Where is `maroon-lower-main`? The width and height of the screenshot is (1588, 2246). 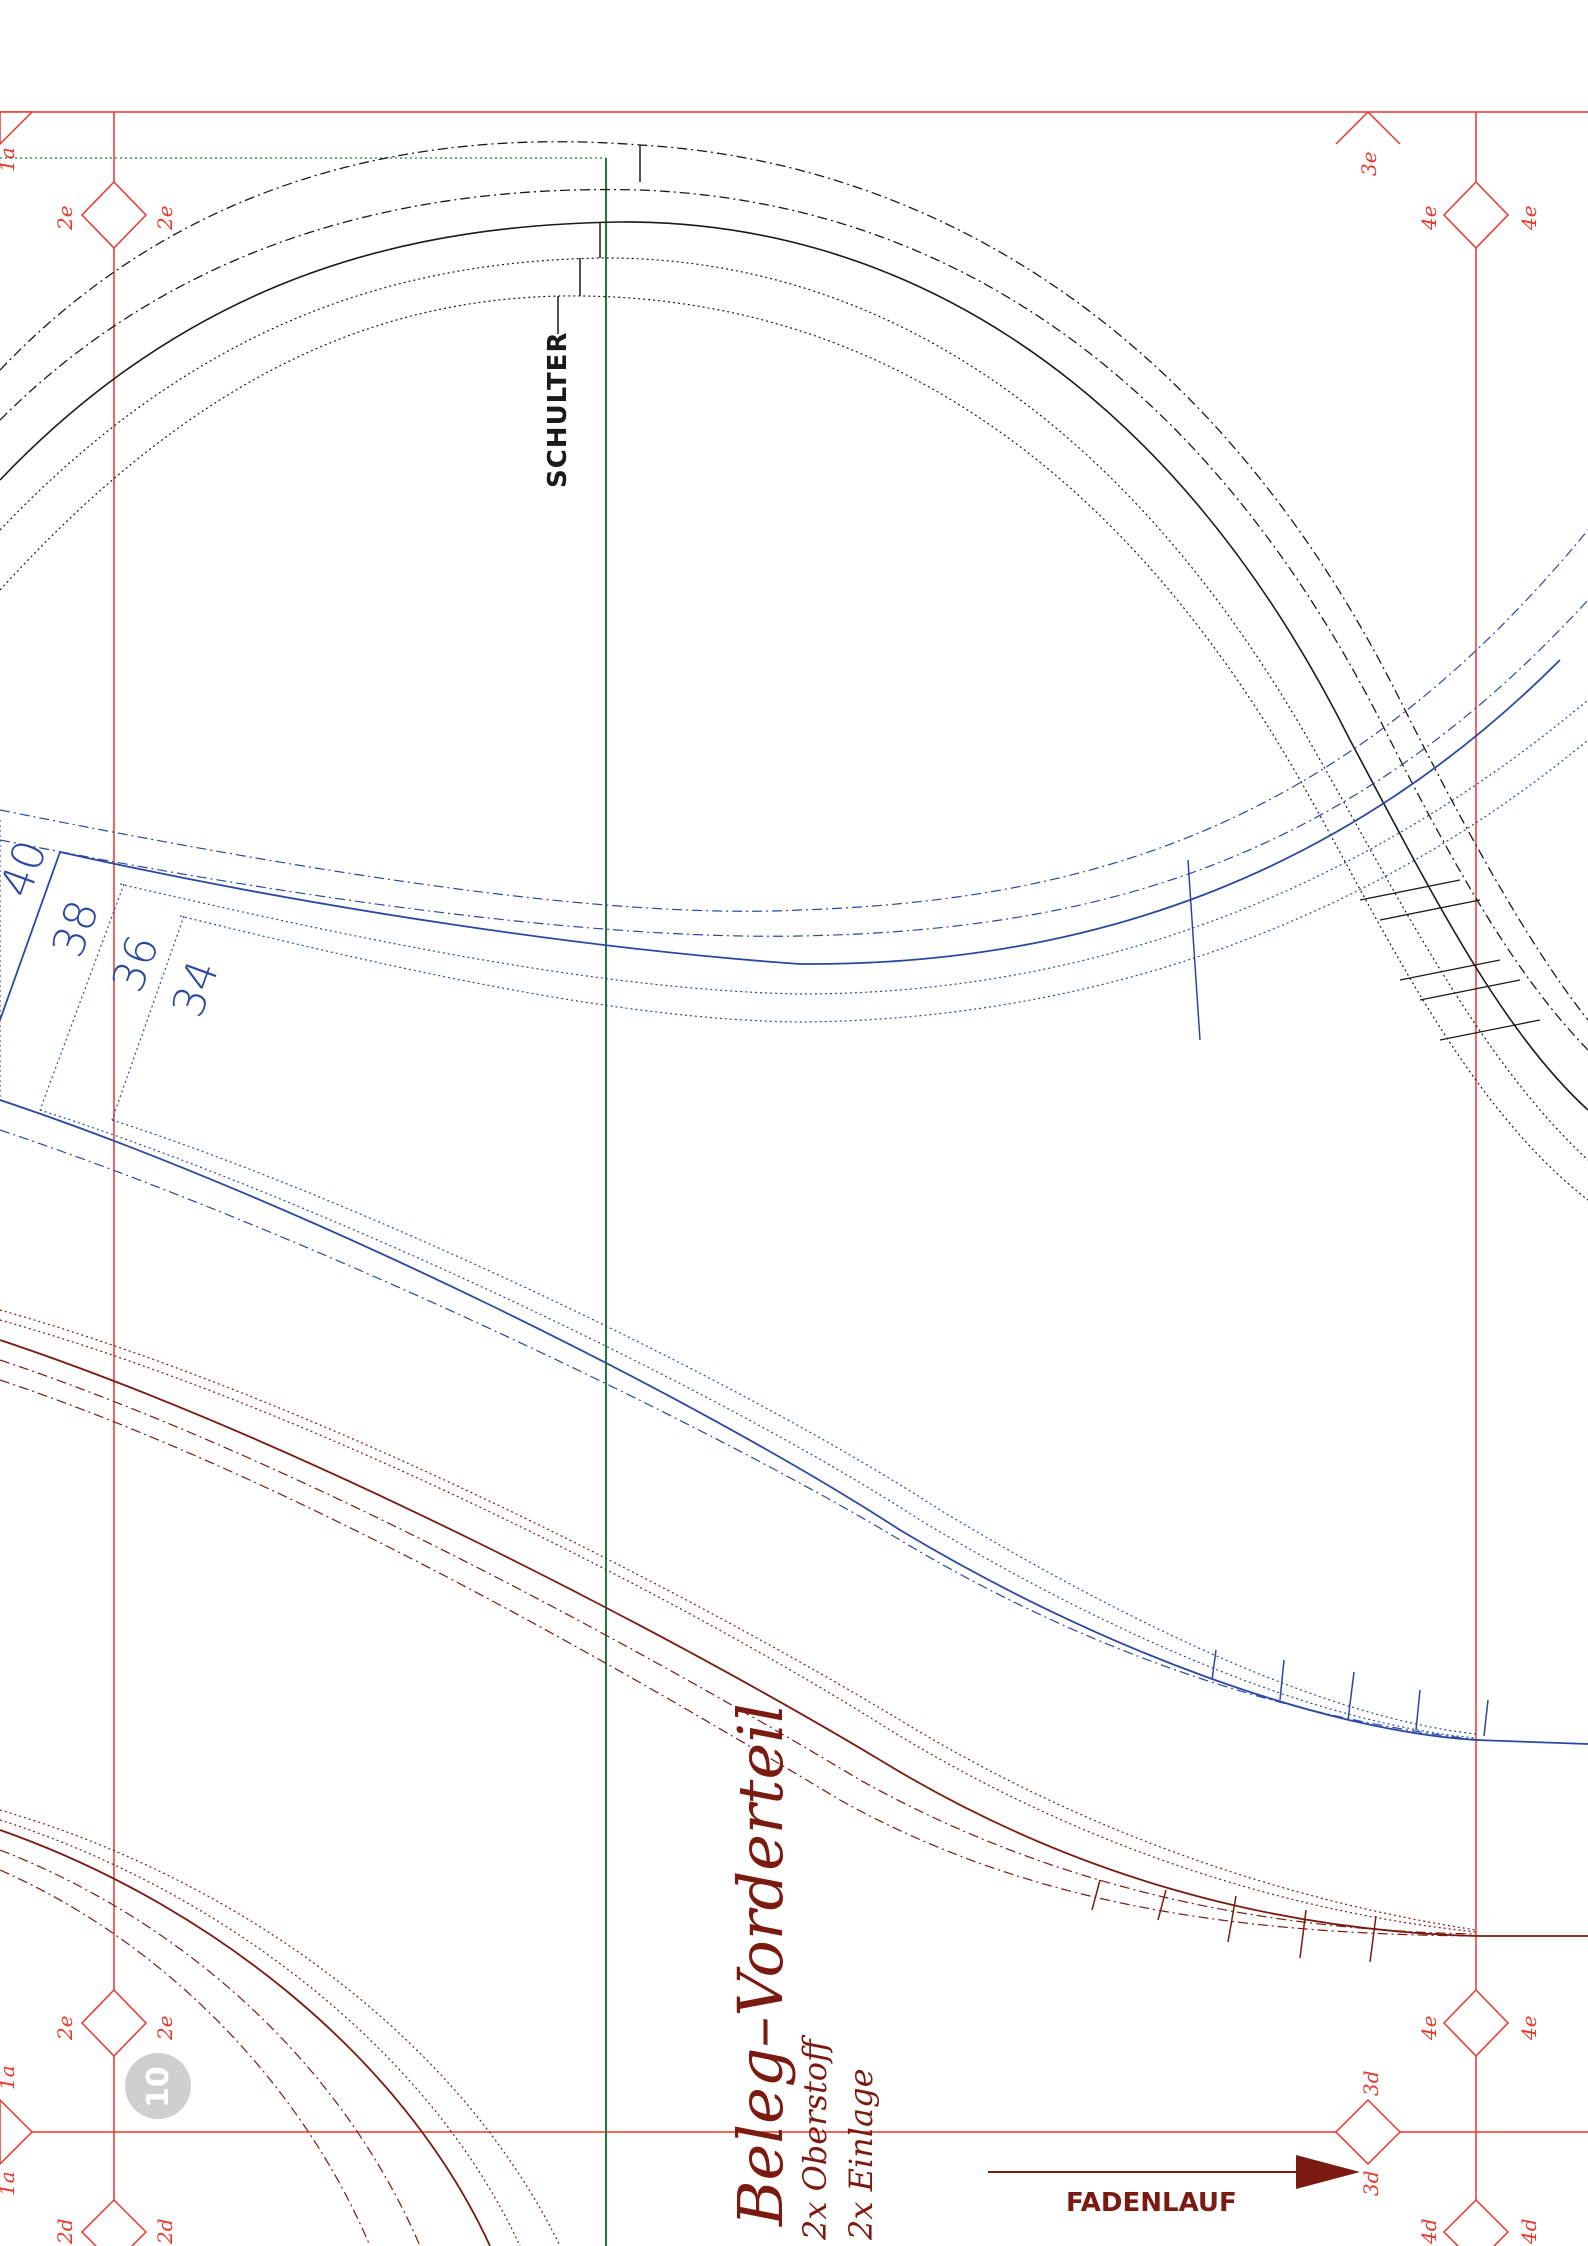 maroon-lower-main is located at coordinates (245, 2037).